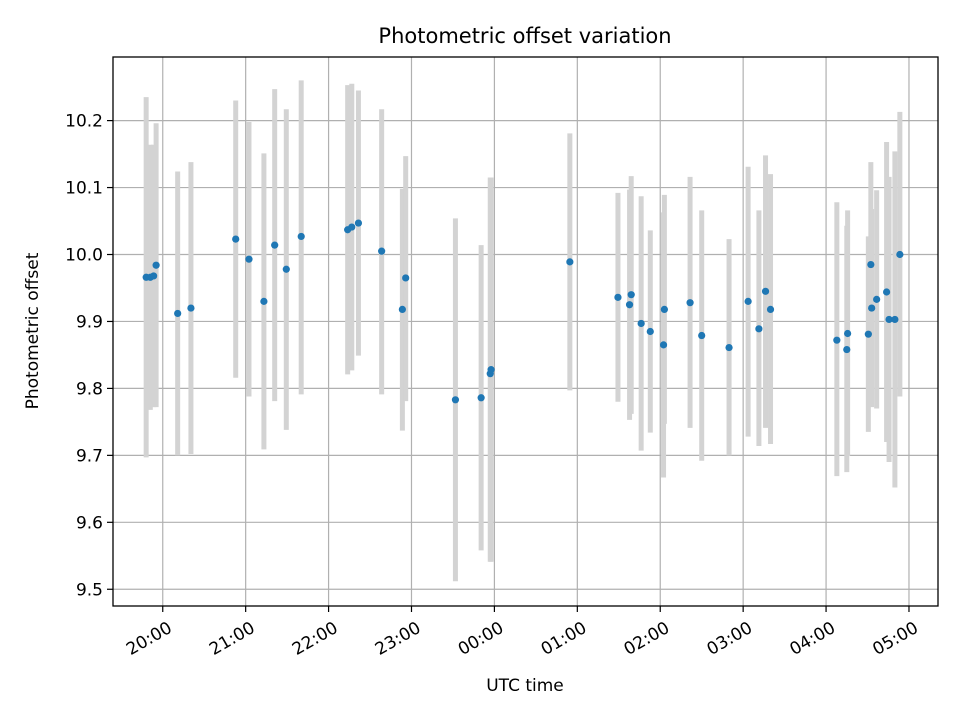 This screenshot has width=960, height=720. I want to click on y-tick-label: 9.6, so click(89, 523).